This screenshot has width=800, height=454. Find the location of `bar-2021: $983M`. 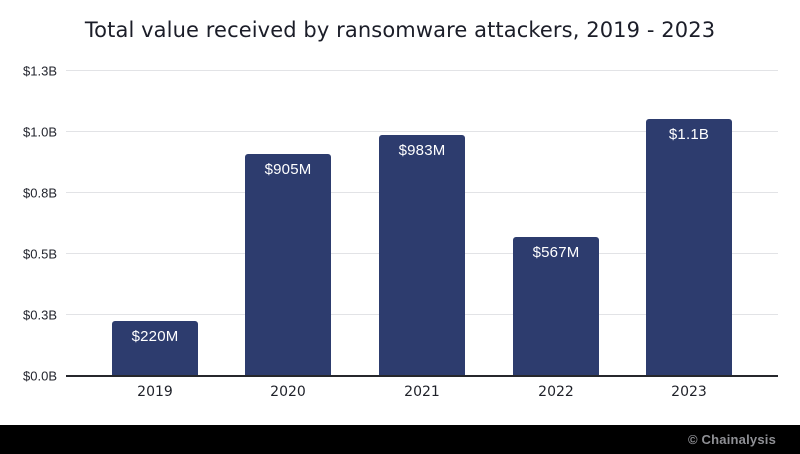

bar-2021: $983M is located at coordinates (422, 255).